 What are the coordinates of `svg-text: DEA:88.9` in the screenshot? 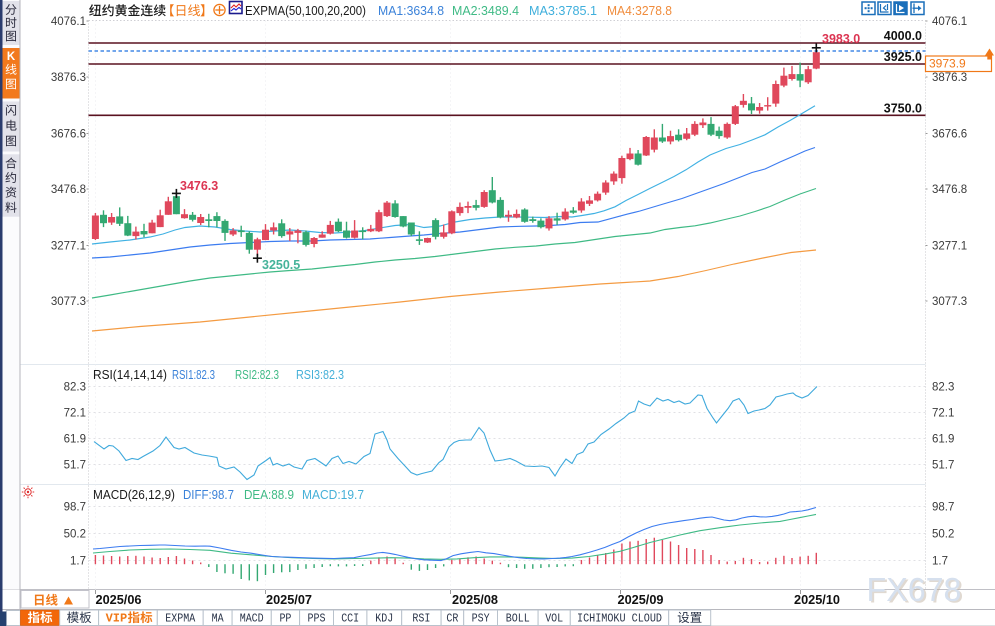 It's located at (269, 495).